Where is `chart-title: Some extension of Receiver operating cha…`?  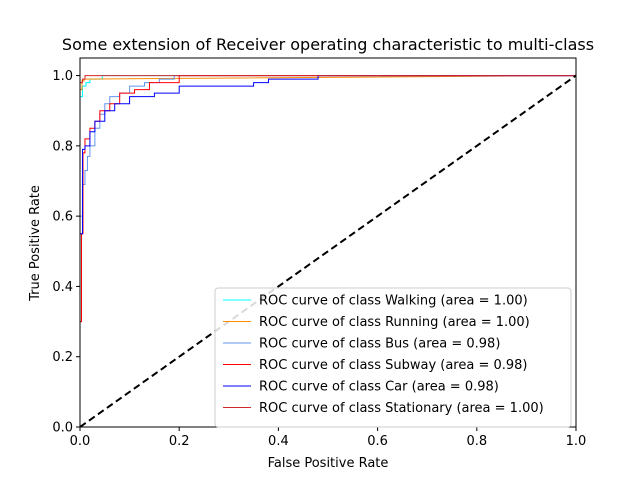
chart-title: Some extension of Receiver operating cha… is located at coordinates (328, 44).